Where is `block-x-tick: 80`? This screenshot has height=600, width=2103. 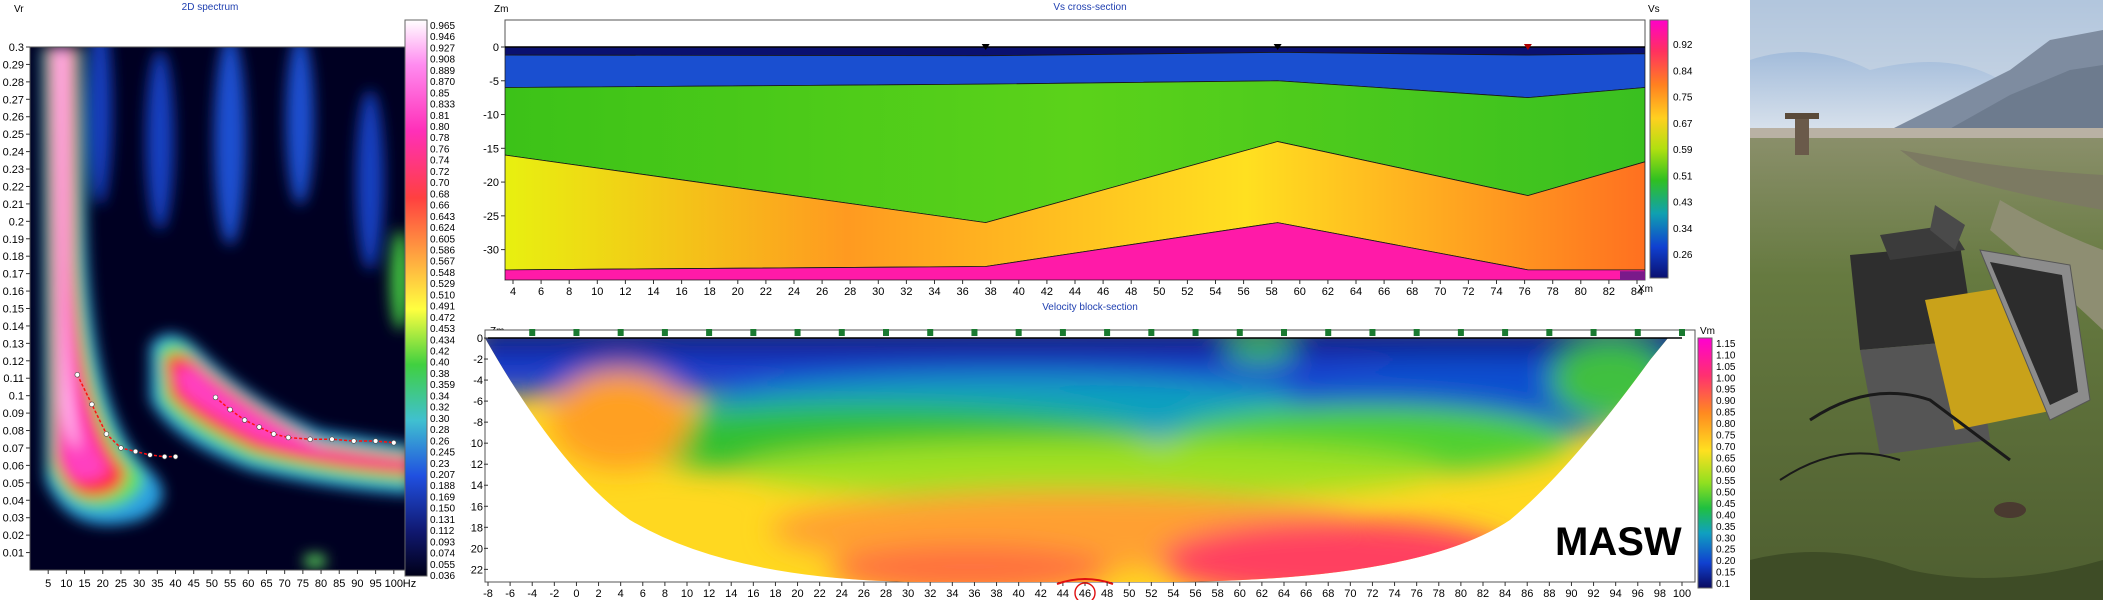
block-x-tick: 80 is located at coordinates (1461, 594).